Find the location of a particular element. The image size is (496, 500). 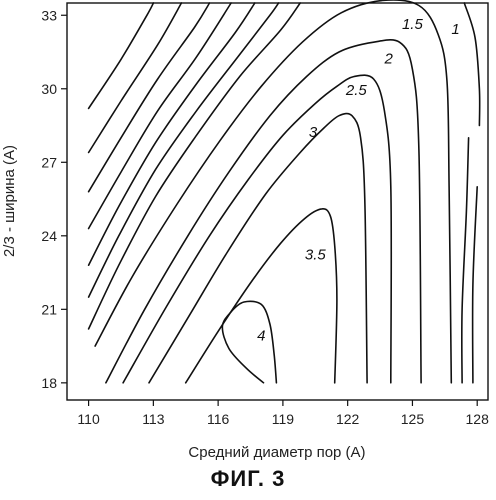

x-tick-label: 119 is located at coordinates (283, 419).